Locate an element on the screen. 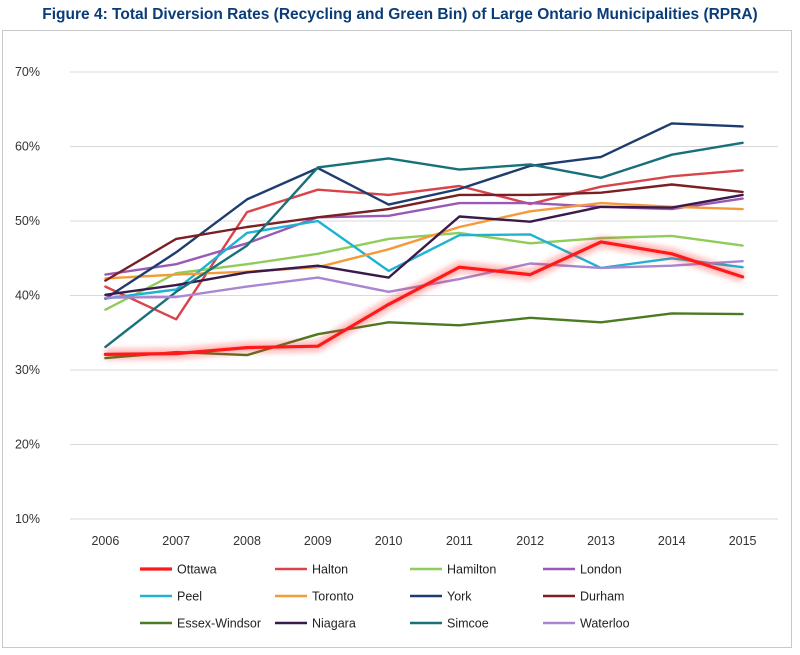 The image size is (800, 655). series-line-durham is located at coordinates (424, 232).